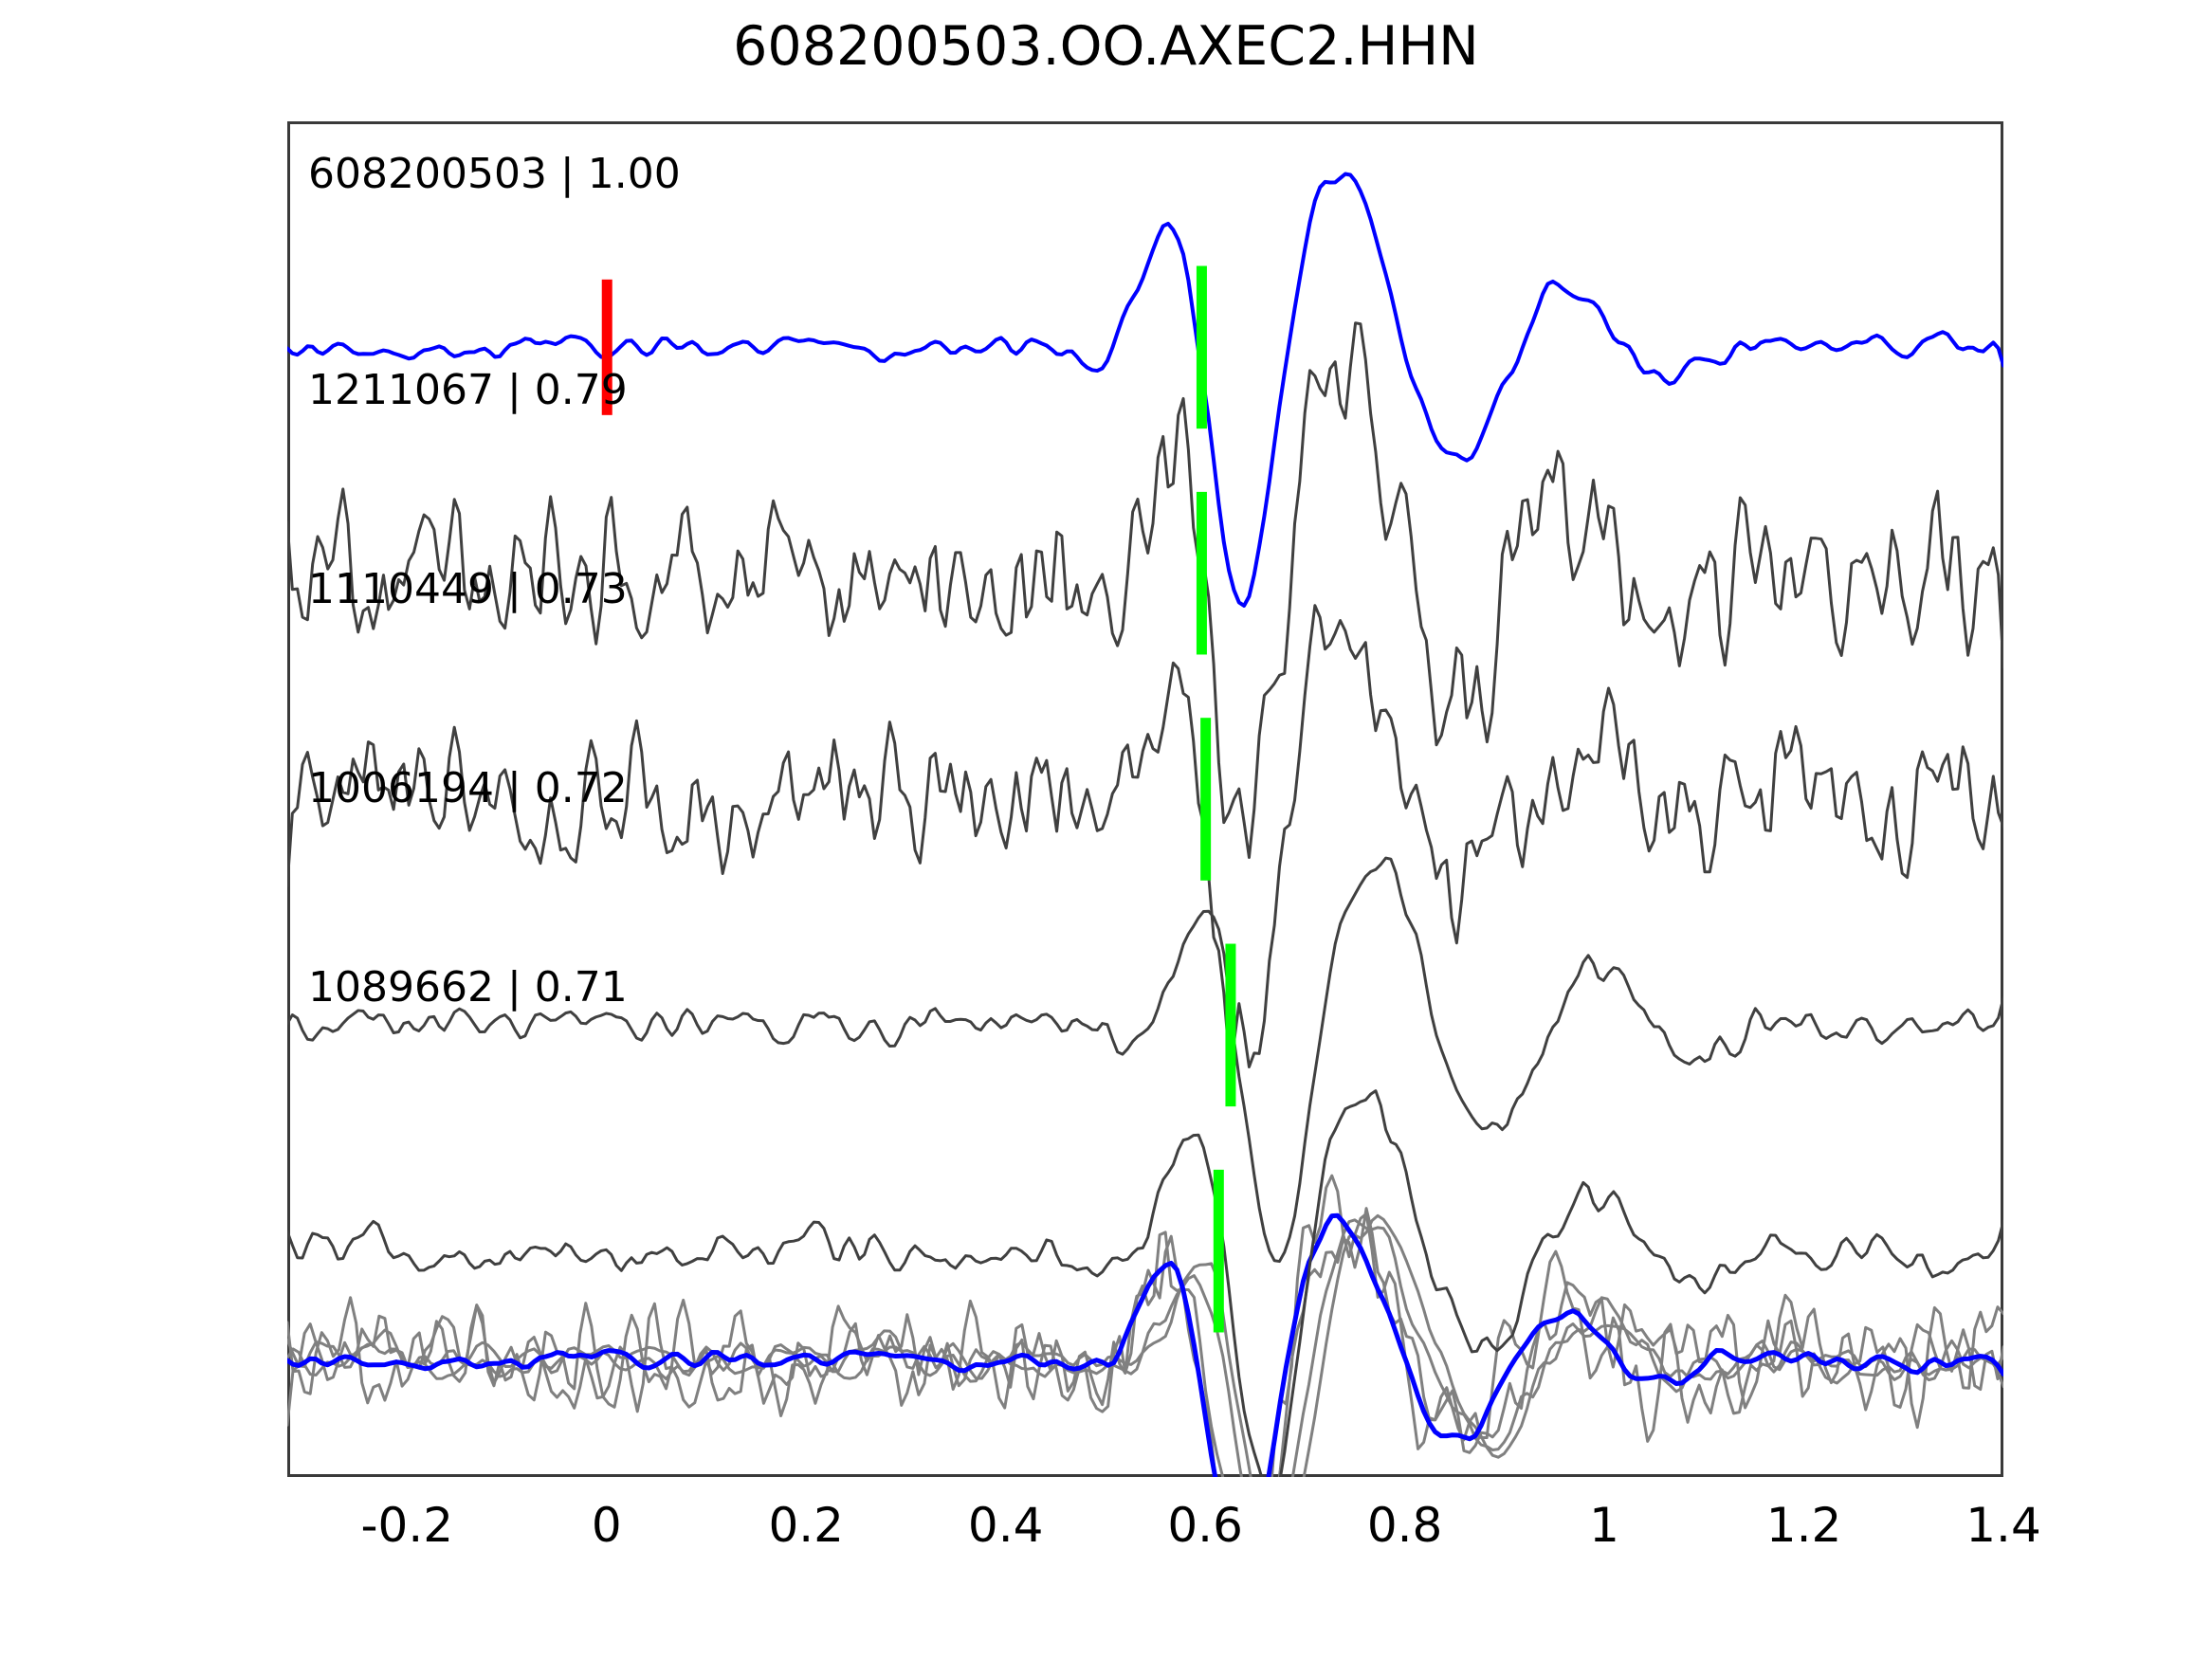 Image resolution: width=2212 pixels, height=1659 pixels. What do you see at coordinates (806, 1525) in the screenshot?
I see `x-tick-label-2: 0.2` at bounding box center [806, 1525].